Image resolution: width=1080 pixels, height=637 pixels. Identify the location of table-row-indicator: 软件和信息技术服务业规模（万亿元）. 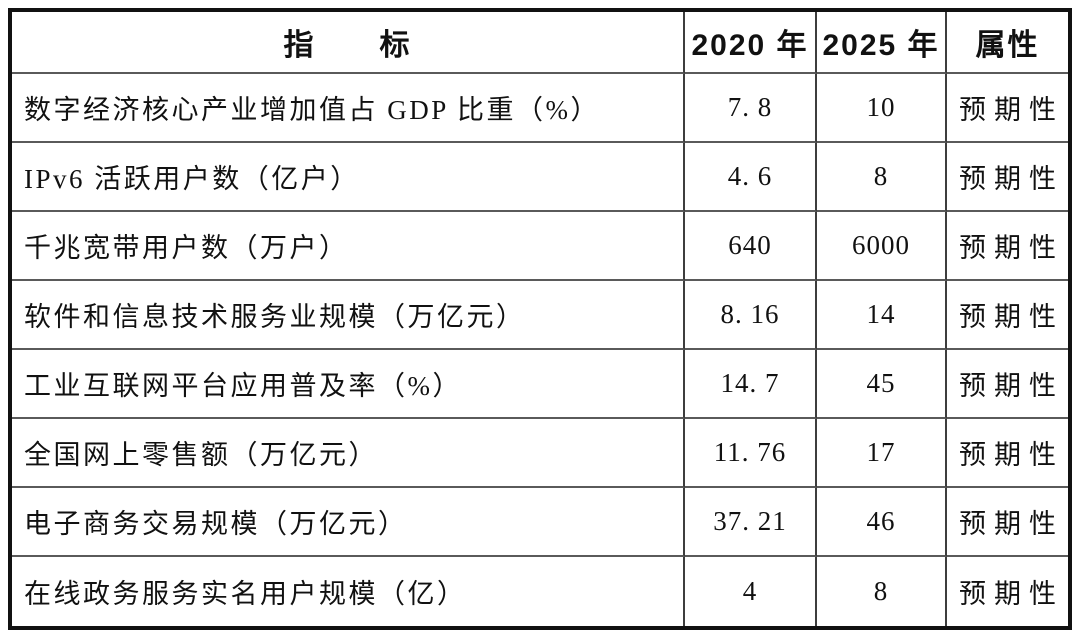
(348, 315).